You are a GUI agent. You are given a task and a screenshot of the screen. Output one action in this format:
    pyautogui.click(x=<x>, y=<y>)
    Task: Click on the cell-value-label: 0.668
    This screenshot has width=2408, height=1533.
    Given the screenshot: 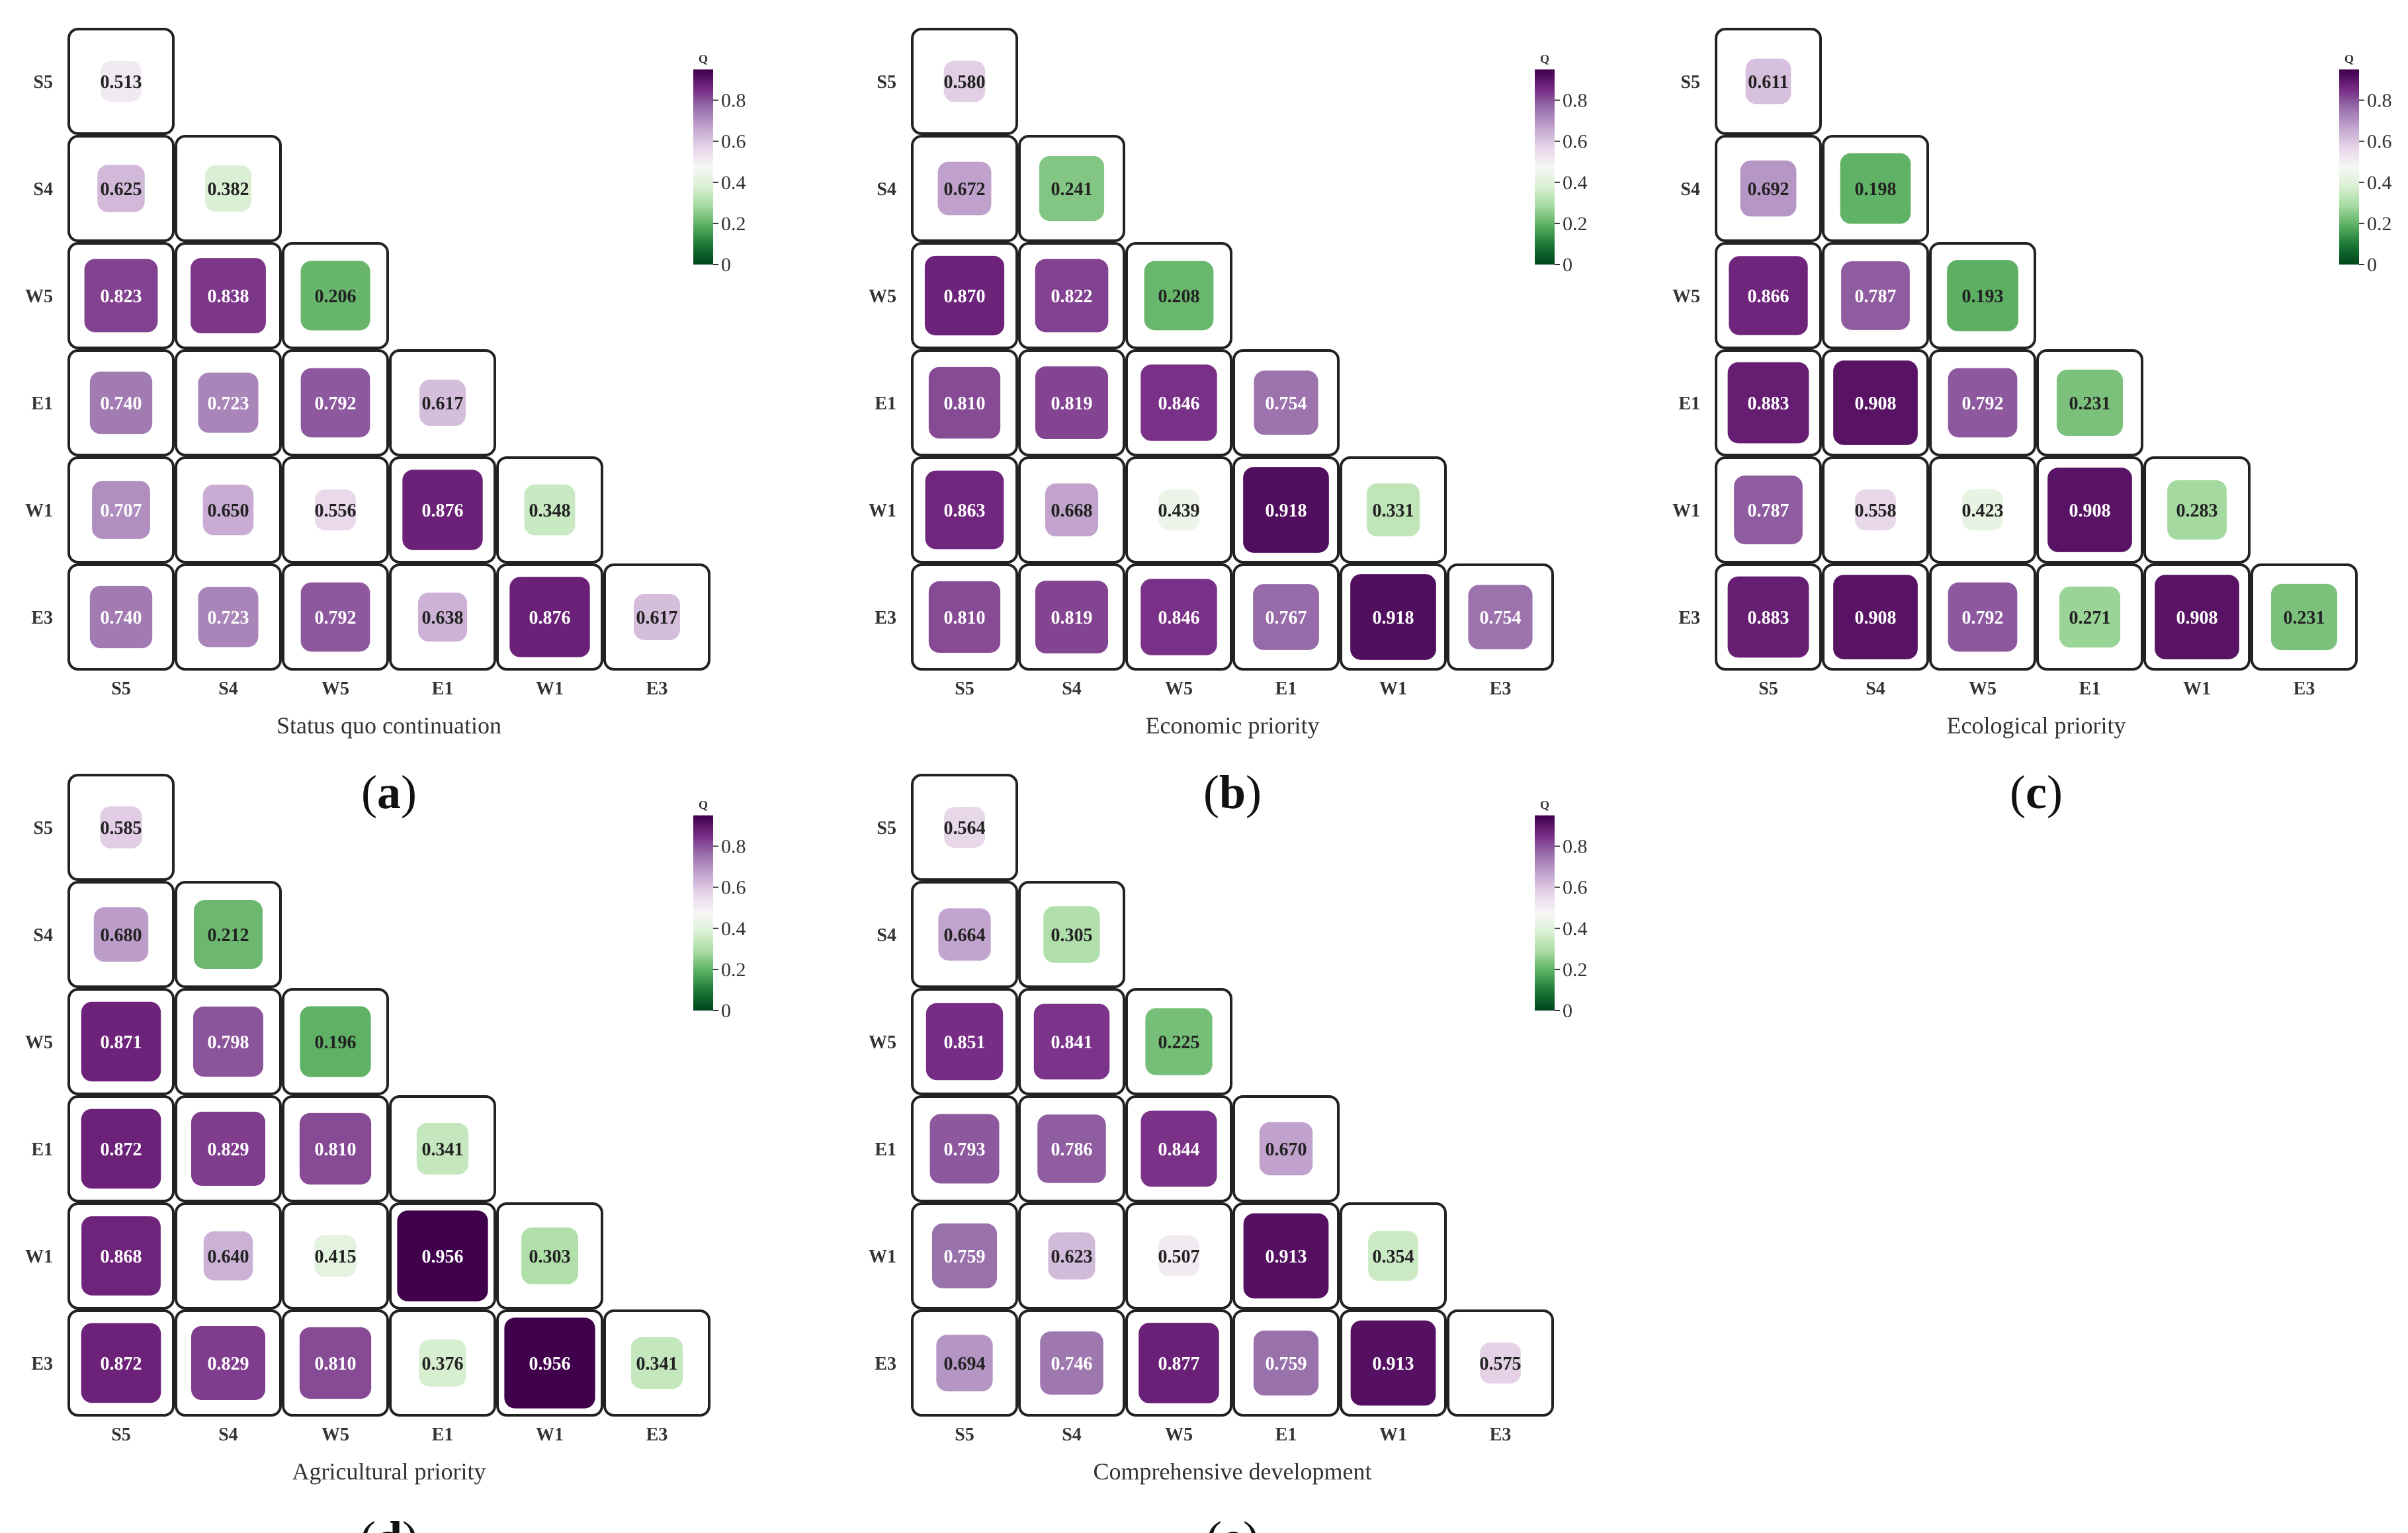 What is the action you would take?
    pyautogui.click(x=1072, y=511)
    